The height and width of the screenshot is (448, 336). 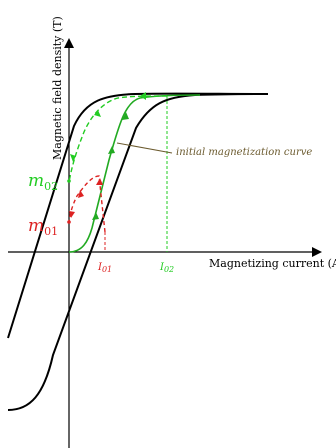 I want to click on m01-point, so click(x=69, y=222).